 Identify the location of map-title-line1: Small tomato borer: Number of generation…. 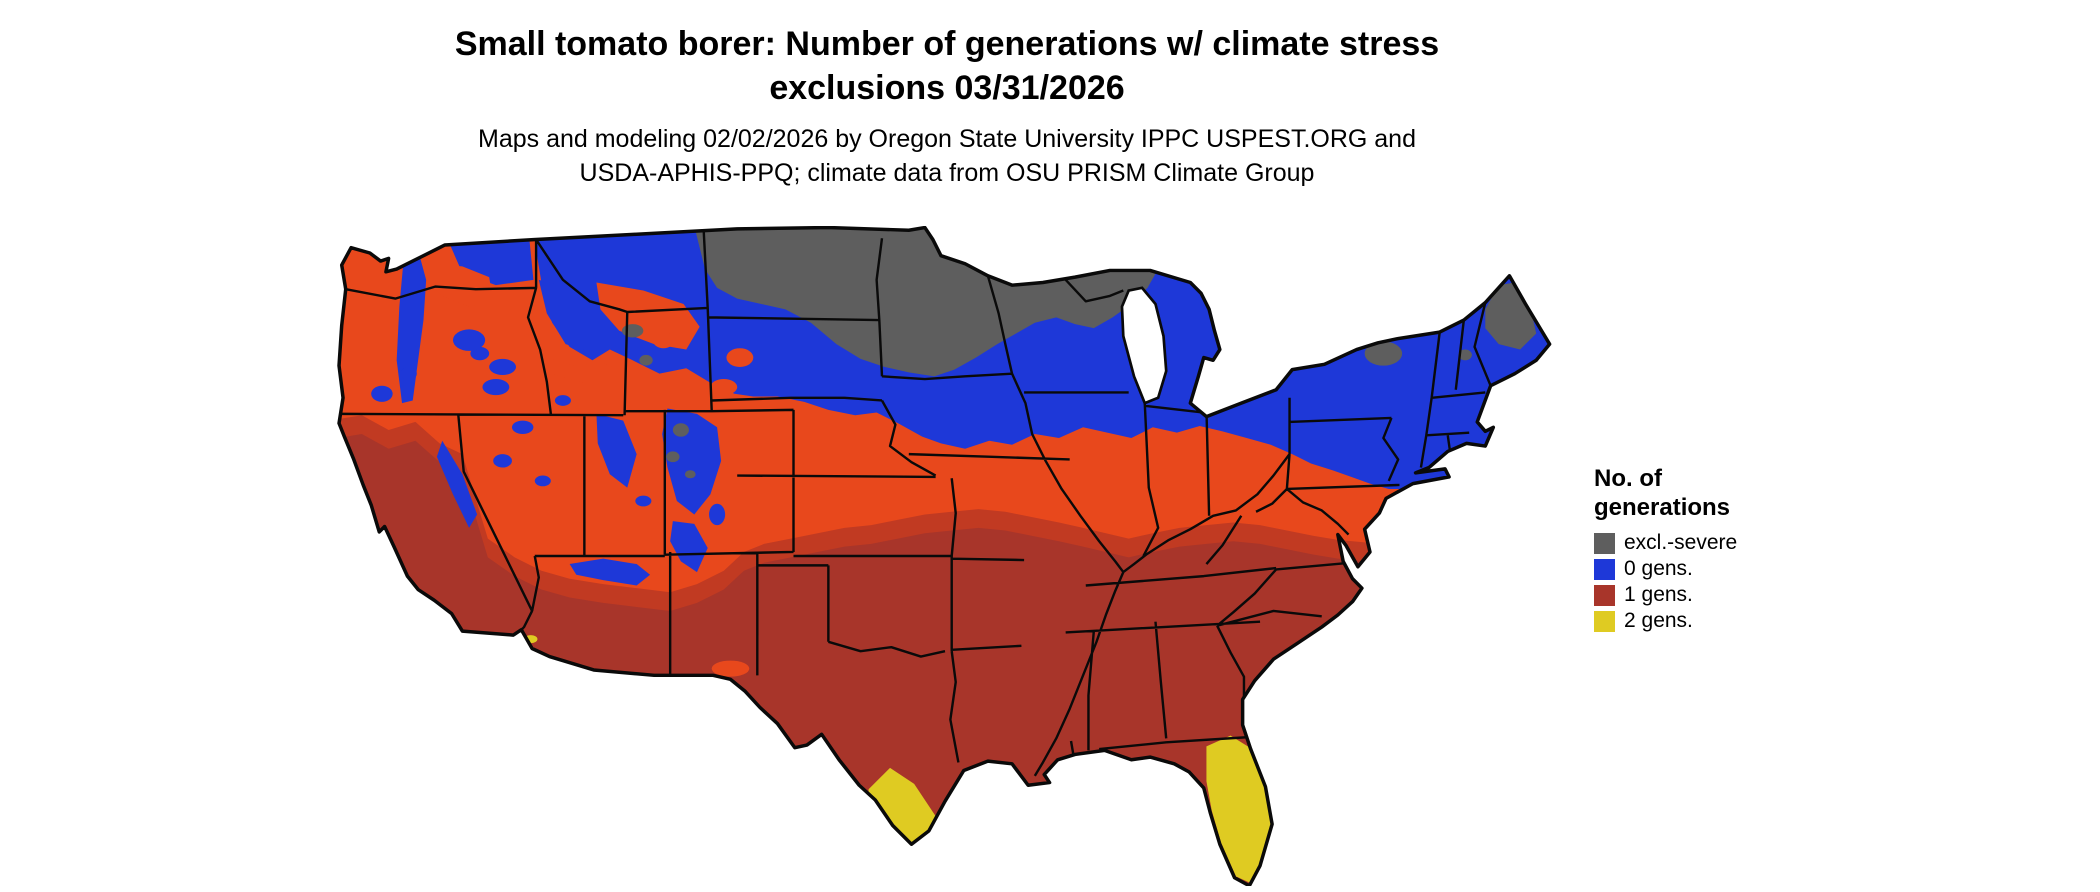
(947, 44).